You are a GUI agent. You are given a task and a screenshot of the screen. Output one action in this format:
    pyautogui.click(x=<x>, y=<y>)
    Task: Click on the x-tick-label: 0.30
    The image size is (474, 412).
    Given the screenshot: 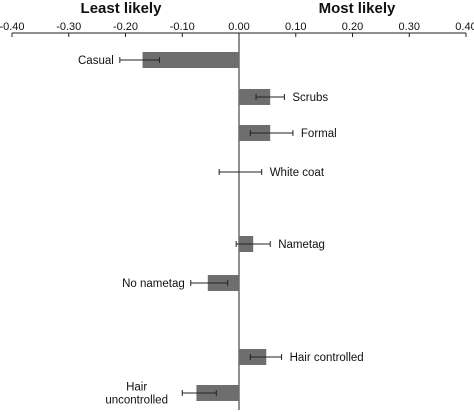 What is the action you would take?
    pyautogui.click(x=409, y=27)
    